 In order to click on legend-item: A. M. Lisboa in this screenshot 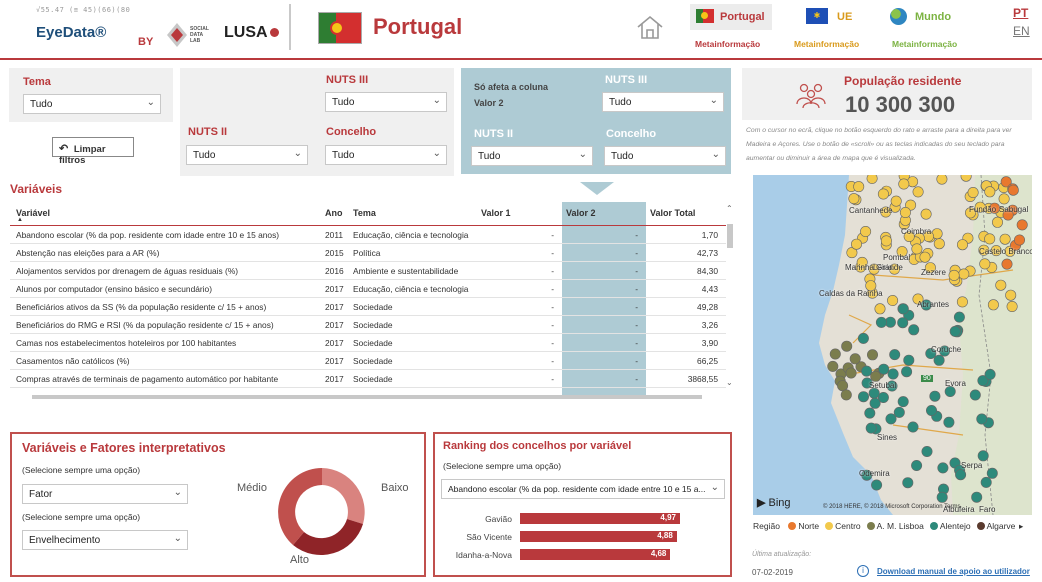, I will do `click(892, 526)`.